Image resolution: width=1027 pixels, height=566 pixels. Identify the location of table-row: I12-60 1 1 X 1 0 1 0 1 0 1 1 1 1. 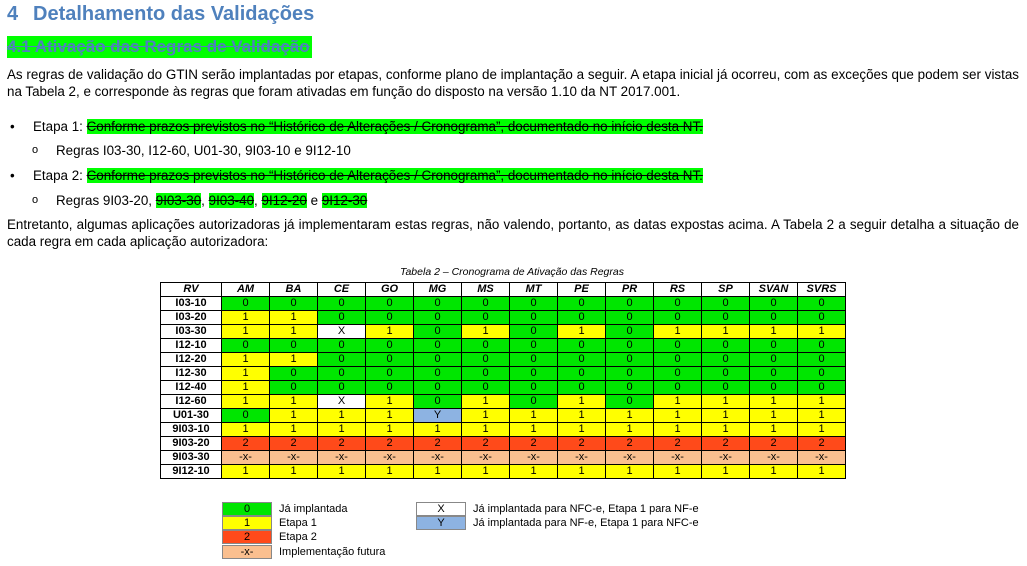
(503, 401).